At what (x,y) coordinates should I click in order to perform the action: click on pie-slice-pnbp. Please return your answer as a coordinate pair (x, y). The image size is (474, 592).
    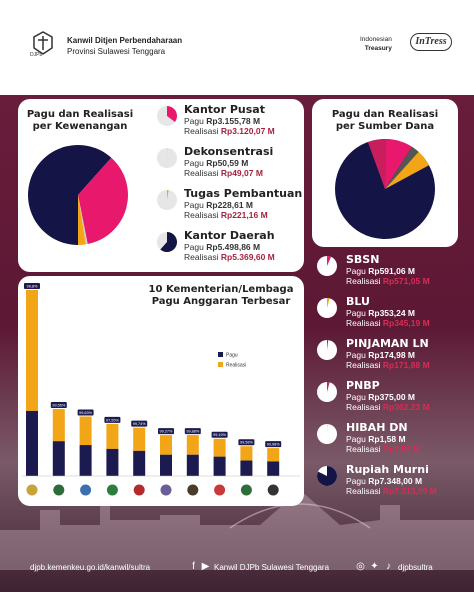
    Looking at the image, I should click on (376, 164).